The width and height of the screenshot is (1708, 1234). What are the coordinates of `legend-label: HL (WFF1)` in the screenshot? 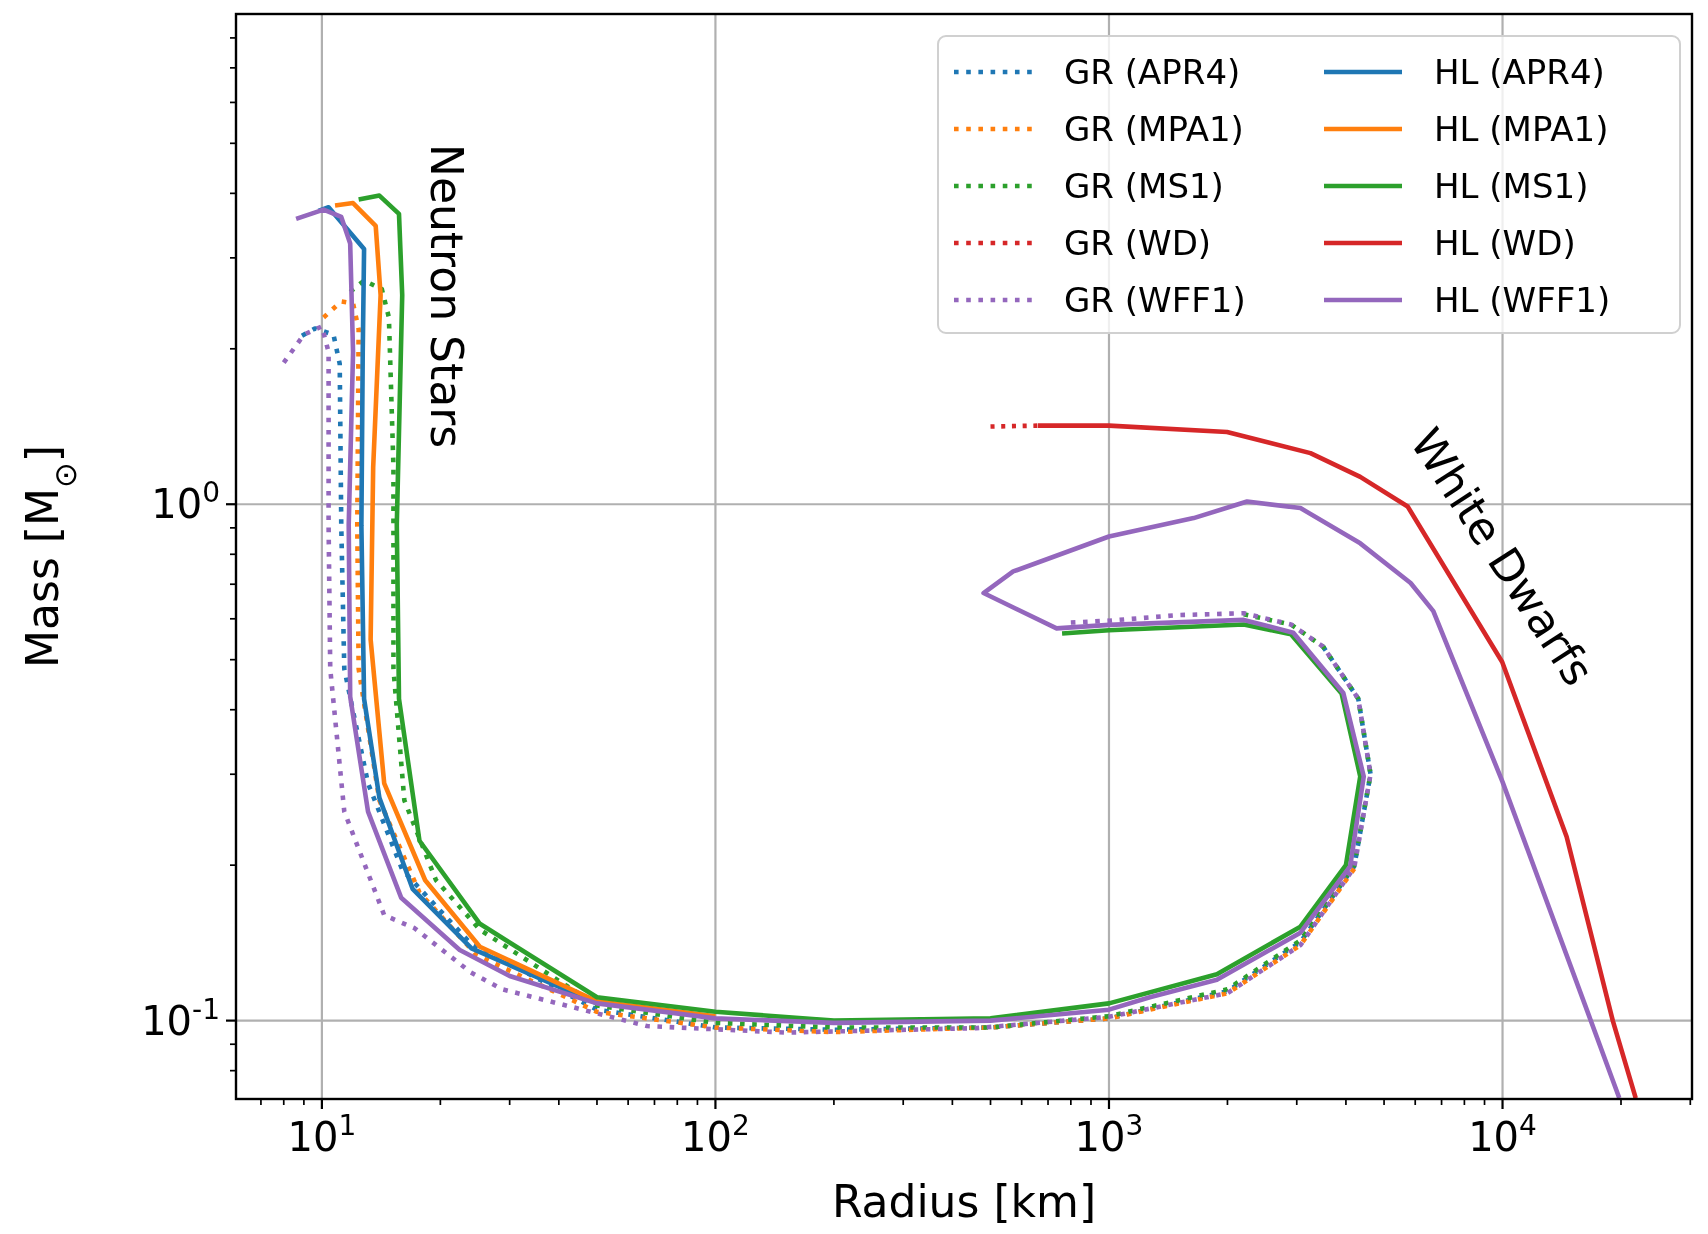 It's located at (1522, 300).